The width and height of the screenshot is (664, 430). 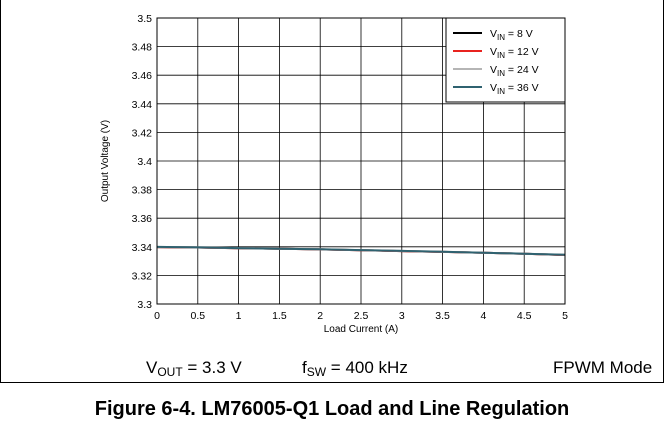 What do you see at coordinates (239, 316) in the screenshot?
I see `x-tick-label: 1` at bounding box center [239, 316].